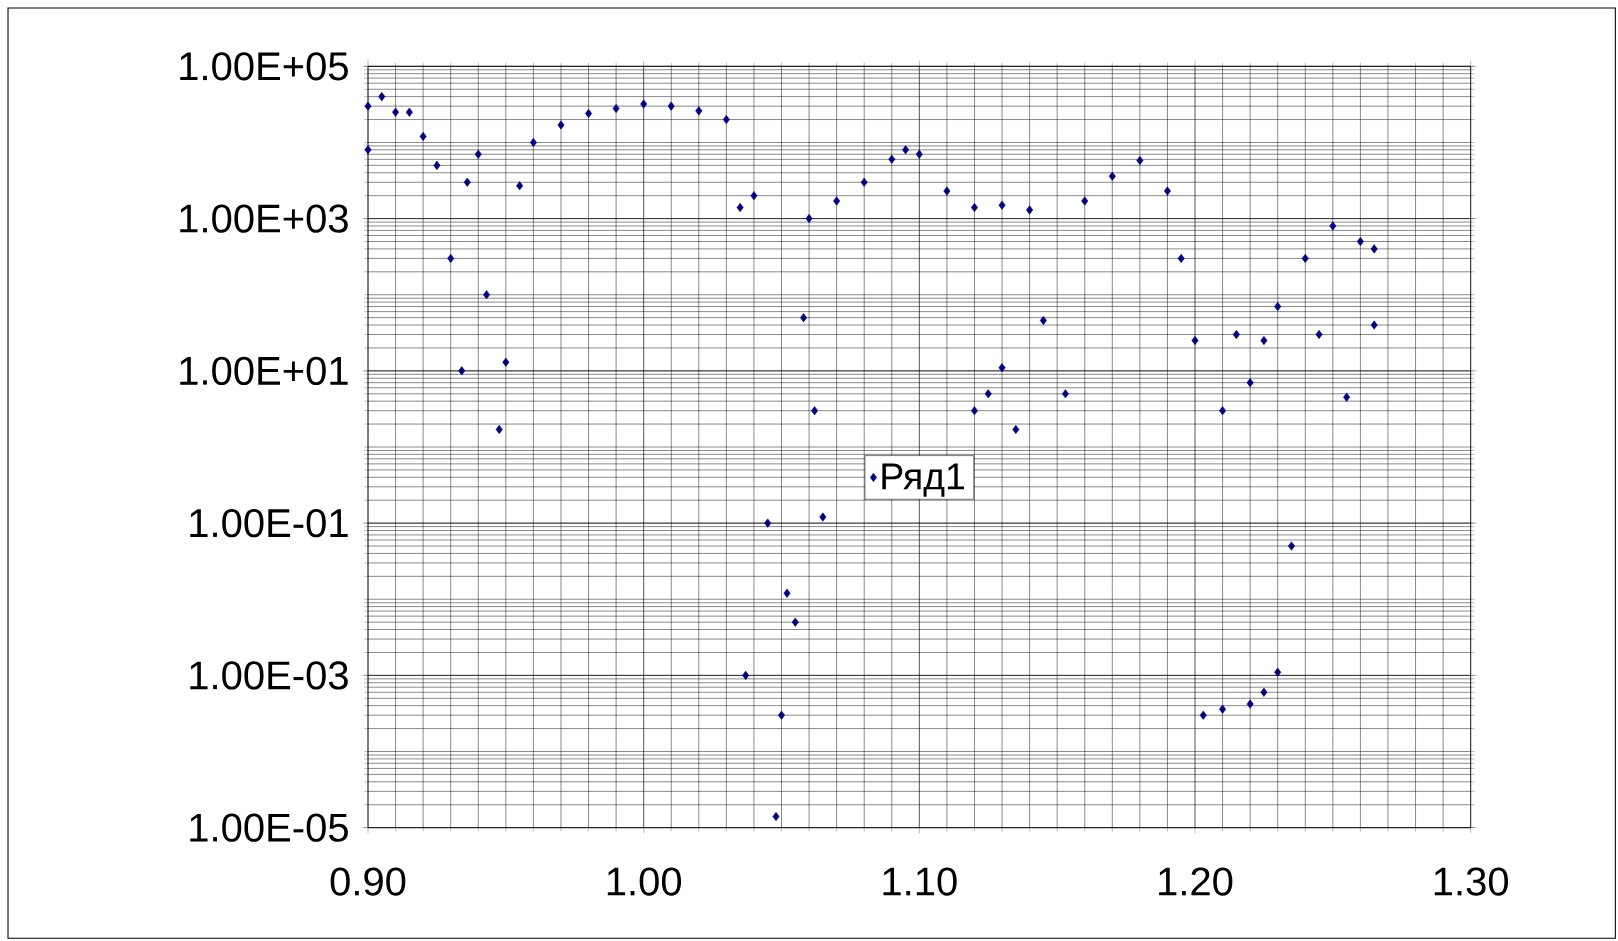 The height and width of the screenshot is (941, 1618). Describe the element at coordinates (269, 675) in the screenshot. I see `y-tick-label: 1.00E-03` at that location.